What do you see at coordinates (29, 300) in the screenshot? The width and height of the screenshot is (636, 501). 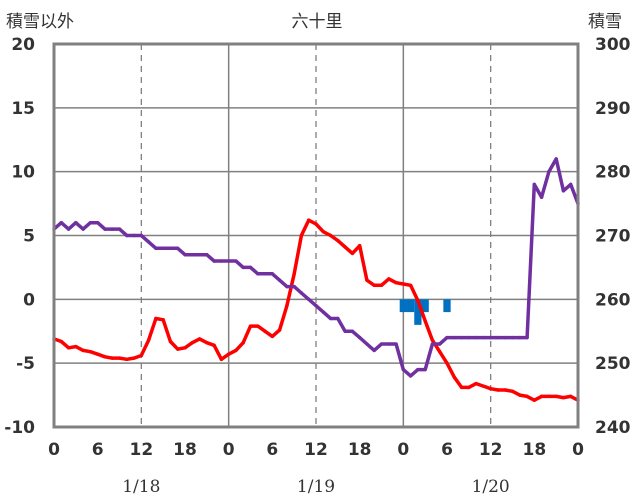 I see `left-y-tick-label: 0` at bounding box center [29, 300].